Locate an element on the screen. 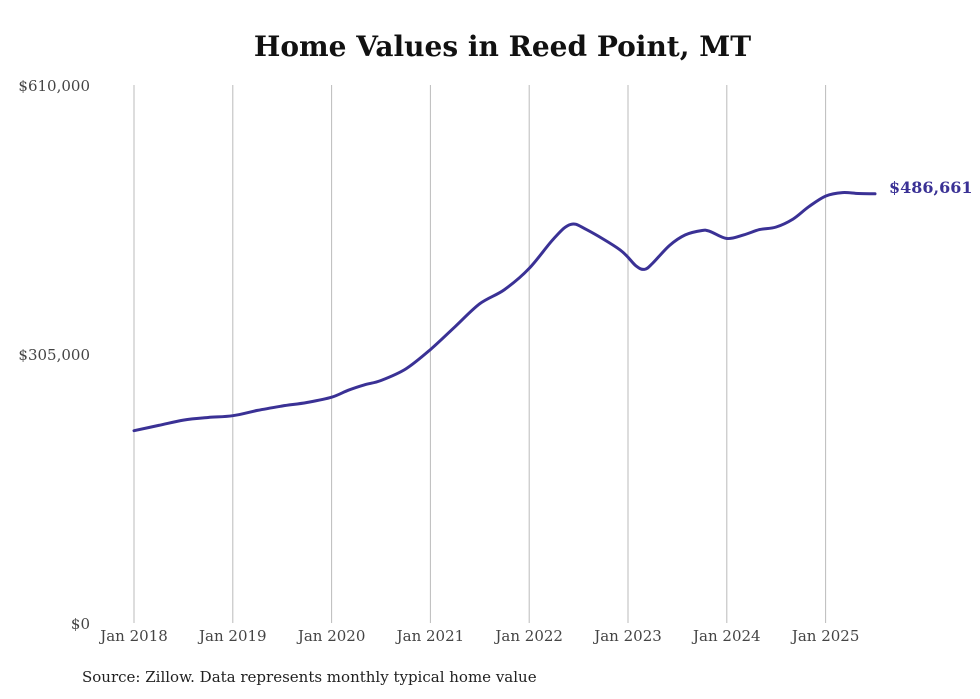  x-tick-label: Jan 2024 is located at coordinates (726, 636).